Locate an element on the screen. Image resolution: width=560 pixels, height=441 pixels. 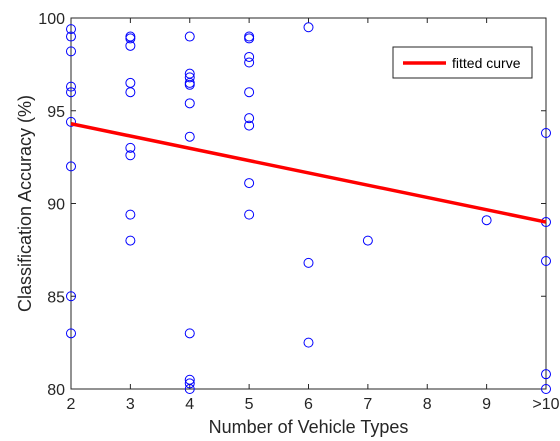
x-tick-label: 9 is located at coordinates (486, 404).